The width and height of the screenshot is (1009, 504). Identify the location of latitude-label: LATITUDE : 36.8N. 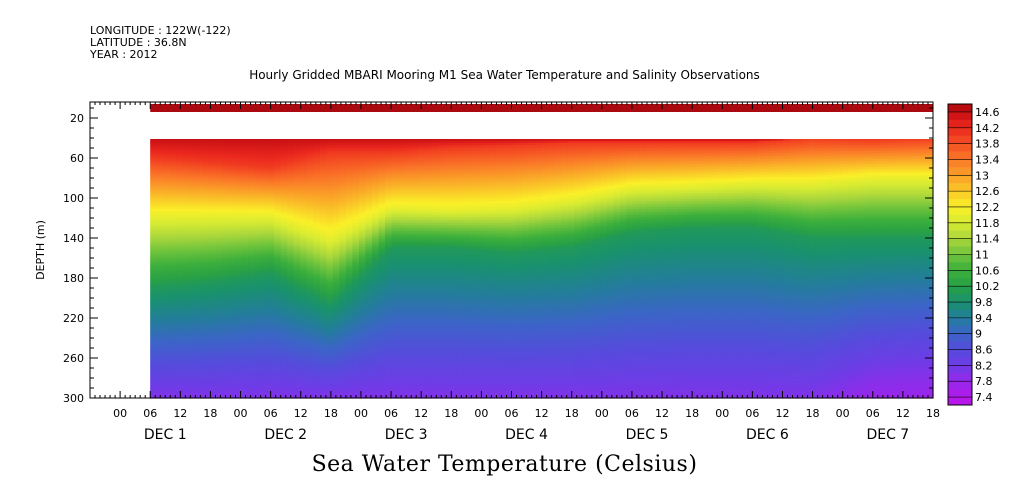
(138, 42).